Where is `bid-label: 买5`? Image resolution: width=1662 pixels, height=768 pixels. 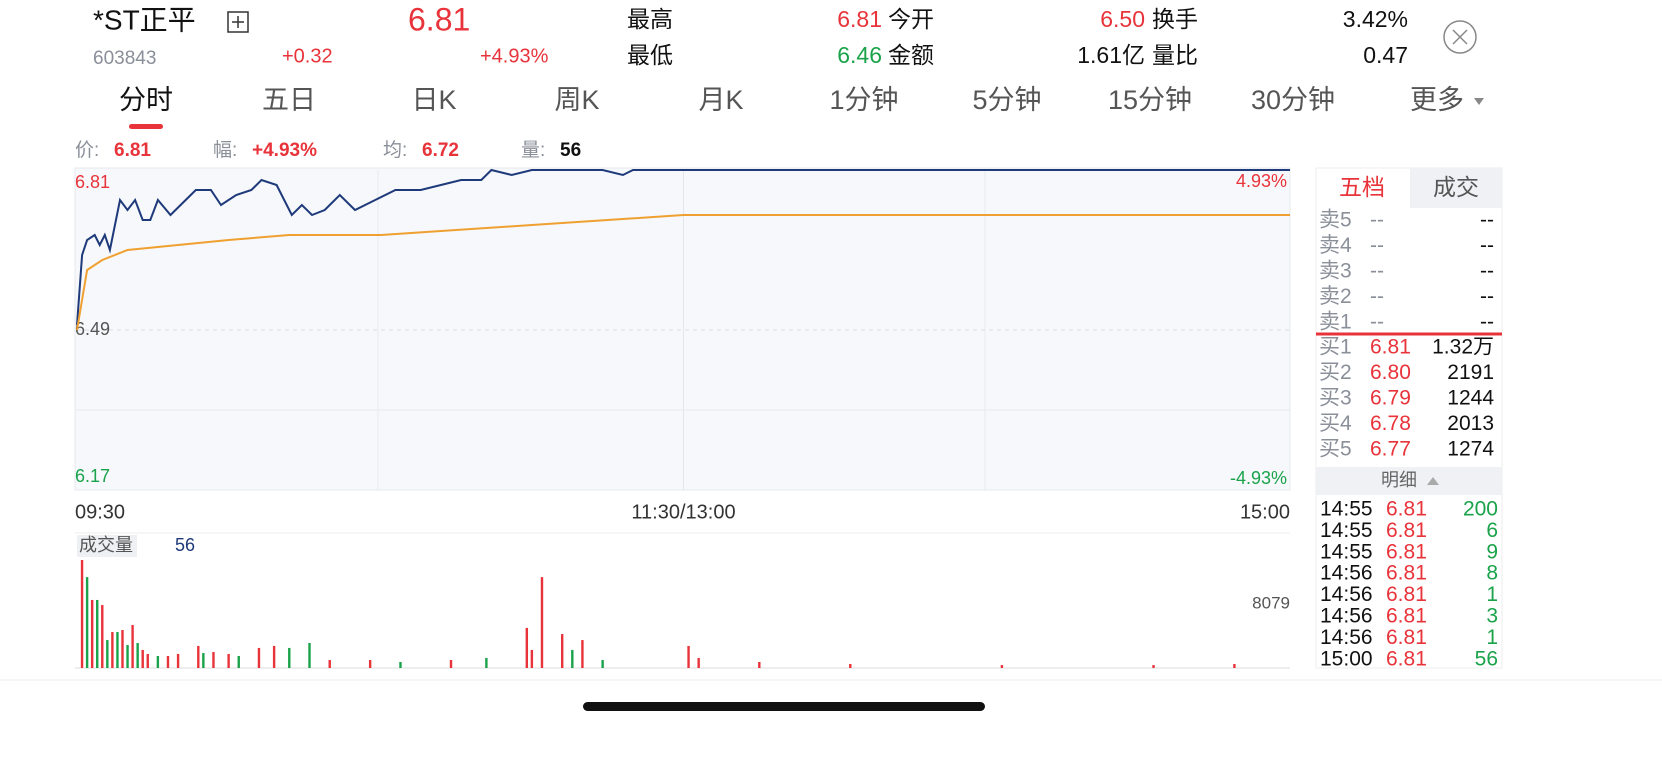 bid-label: 买5 is located at coordinates (1335, 449).